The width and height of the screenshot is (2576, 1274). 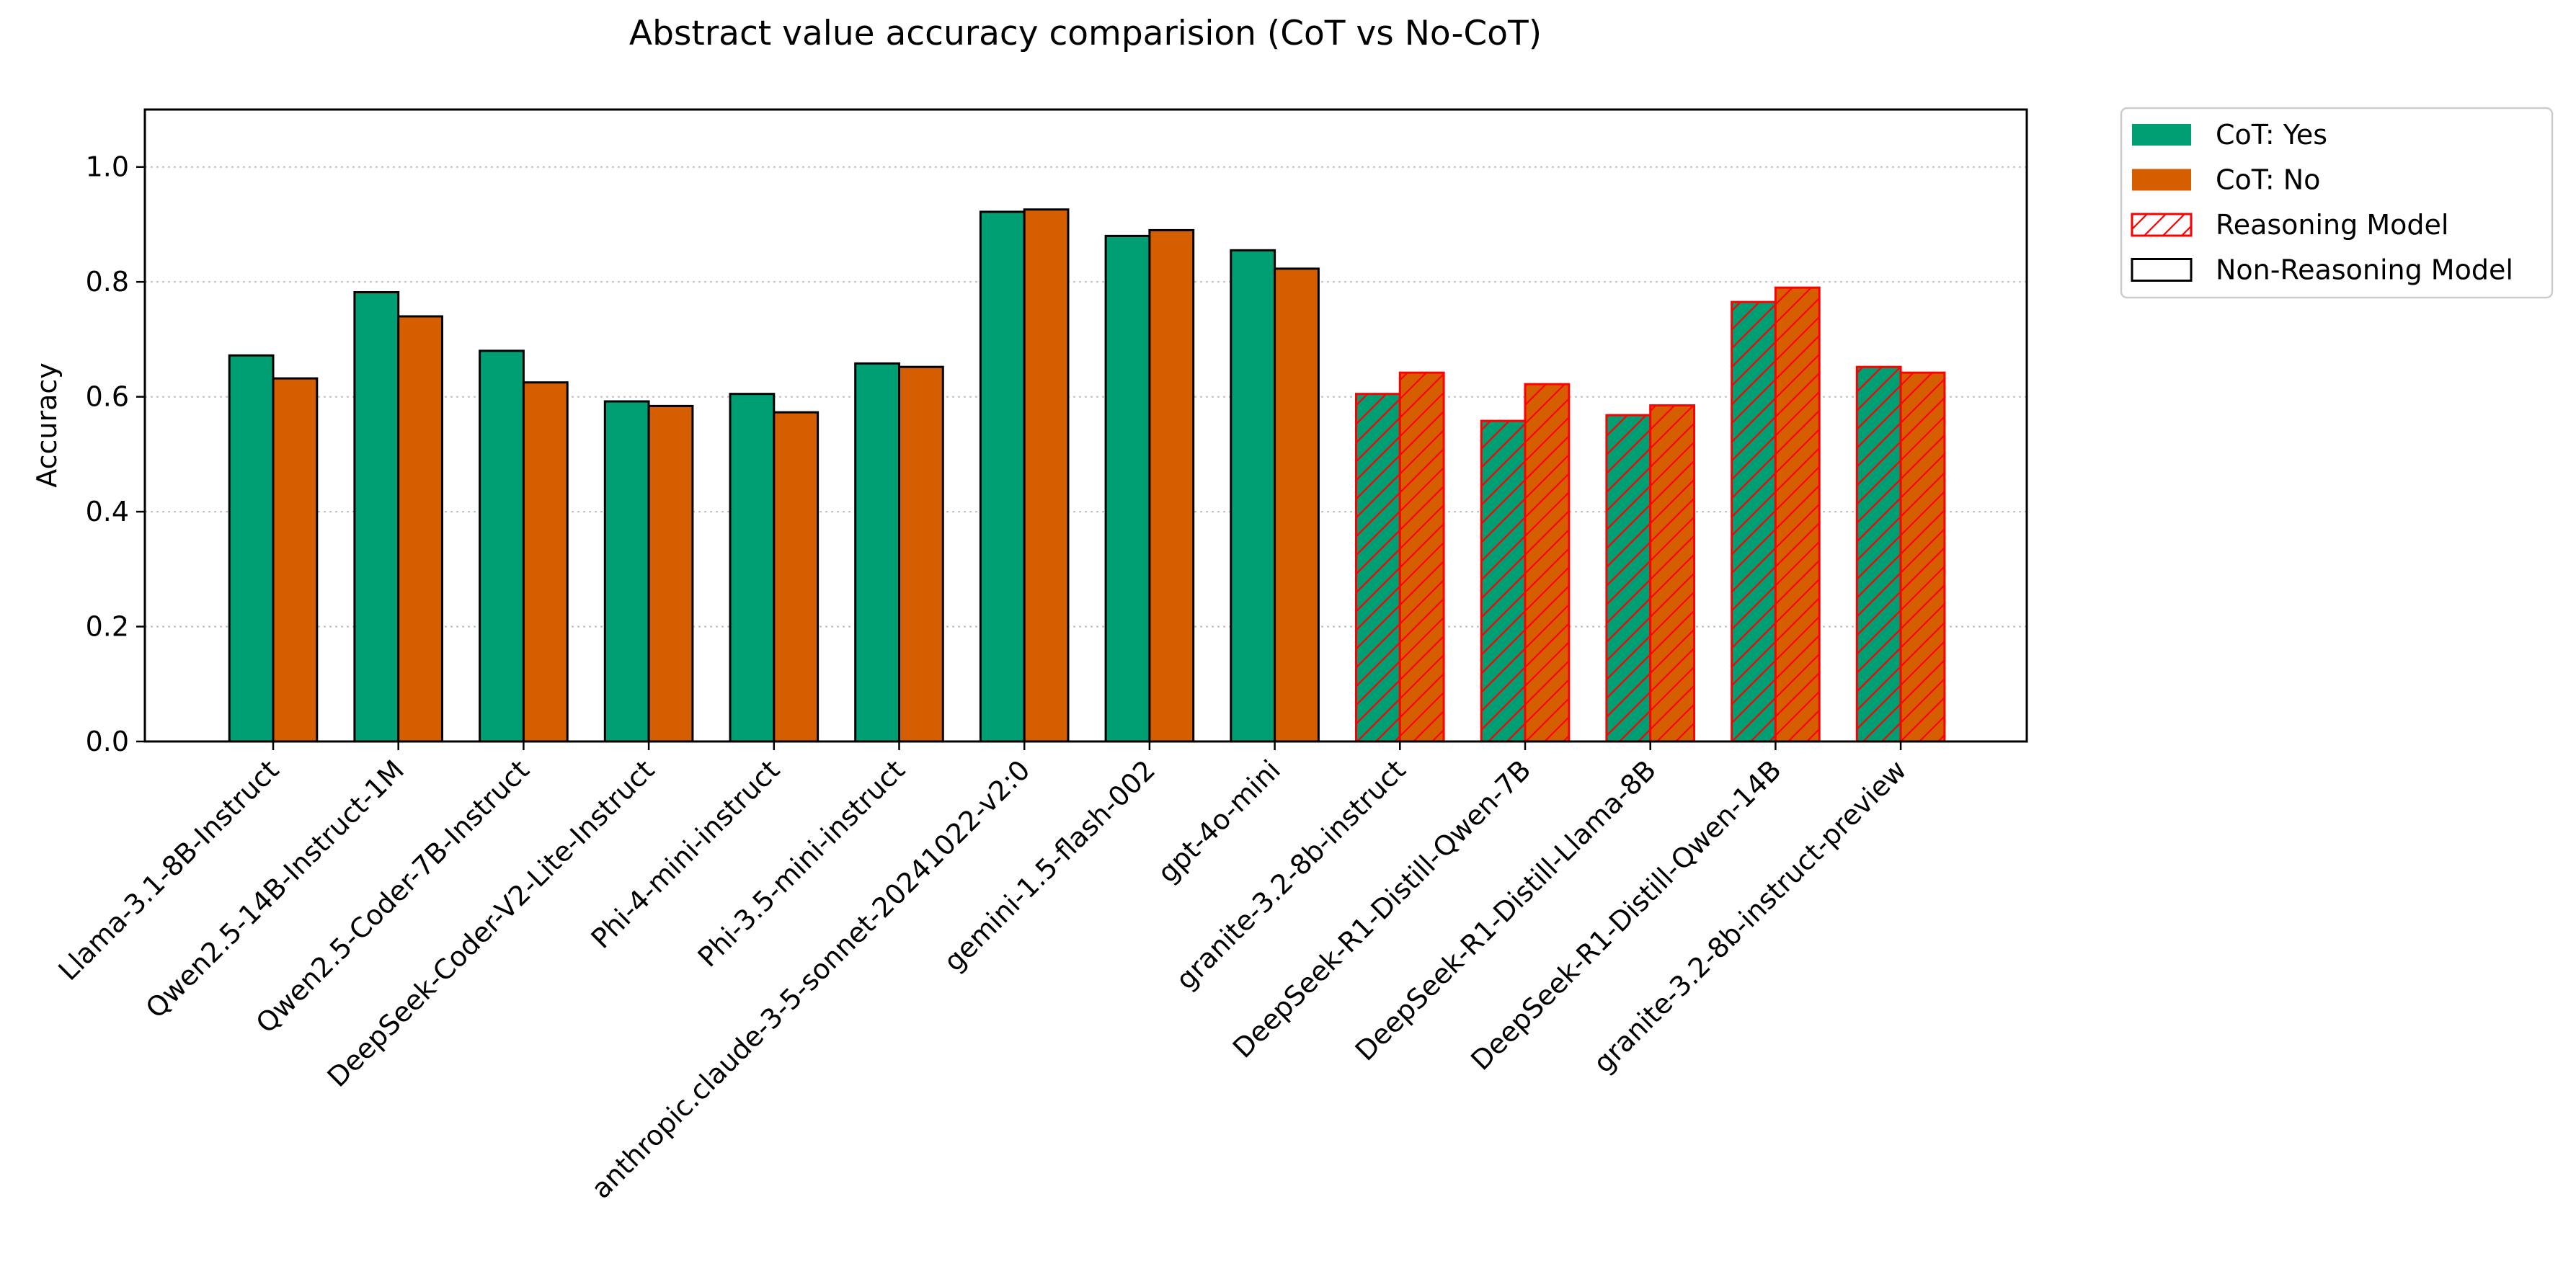 I want to click on x-tick-label: Qwen2.5-Coder-7B-Instruct, so click(x=393, y=896).